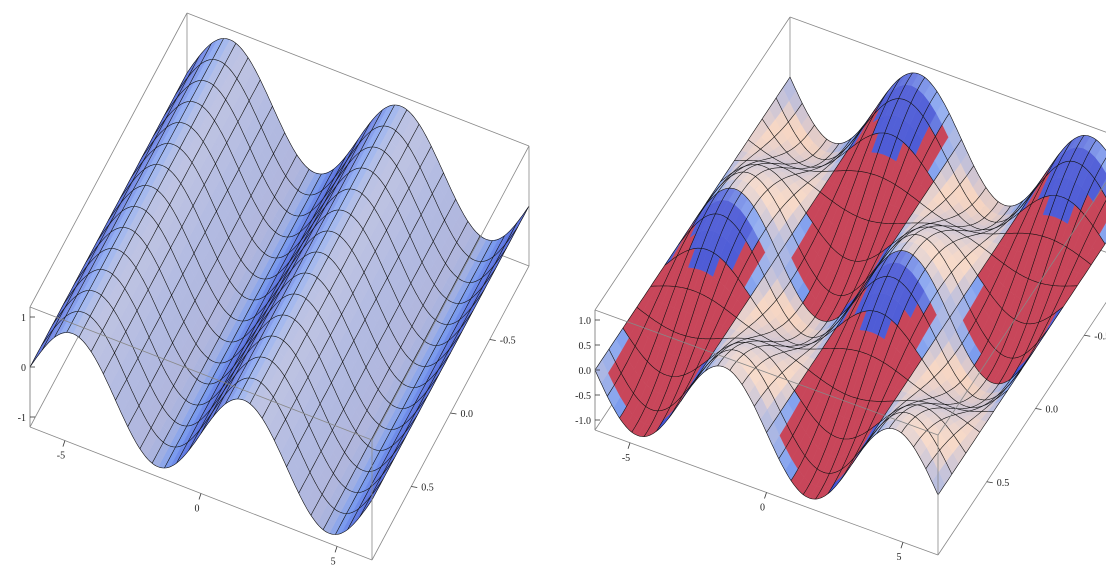 The height and width of the screenshot is (577, 1106). Describe the element at coordinates (23, 318) in the screenshot. I see `z-tick-label: 1` at that location.